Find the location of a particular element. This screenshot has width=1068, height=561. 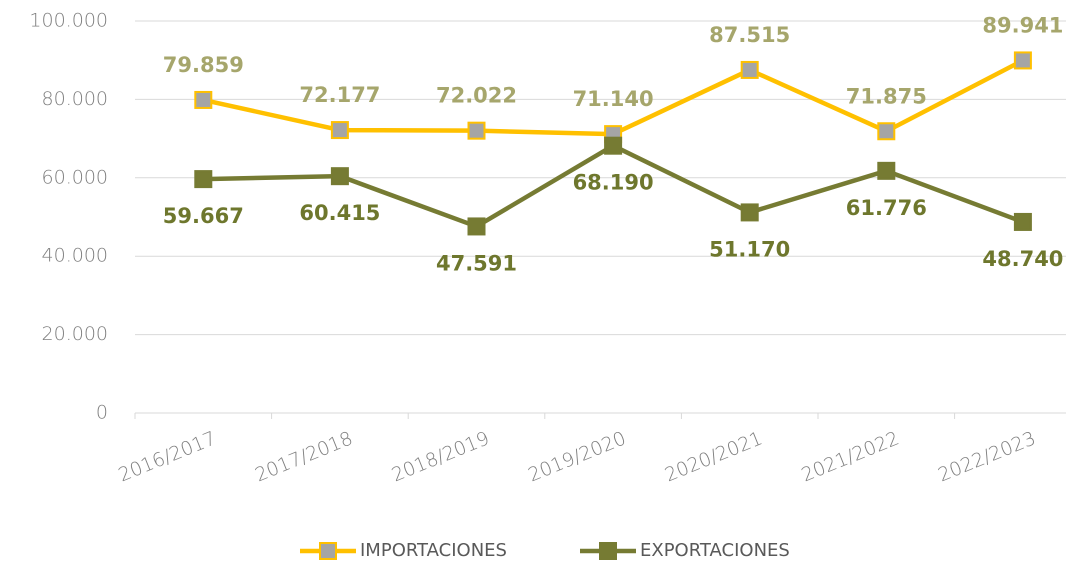

x-tick-label: 2017/2018 is located at coordinates (304, 456).